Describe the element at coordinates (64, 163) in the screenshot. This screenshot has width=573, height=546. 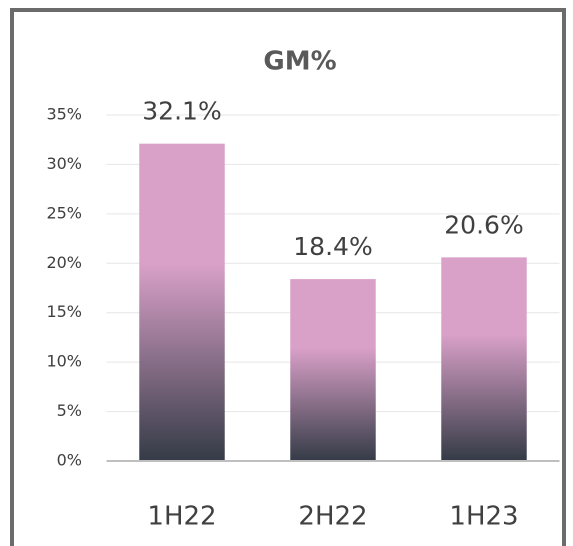
I see `y-tick-label: 30%` at that location.